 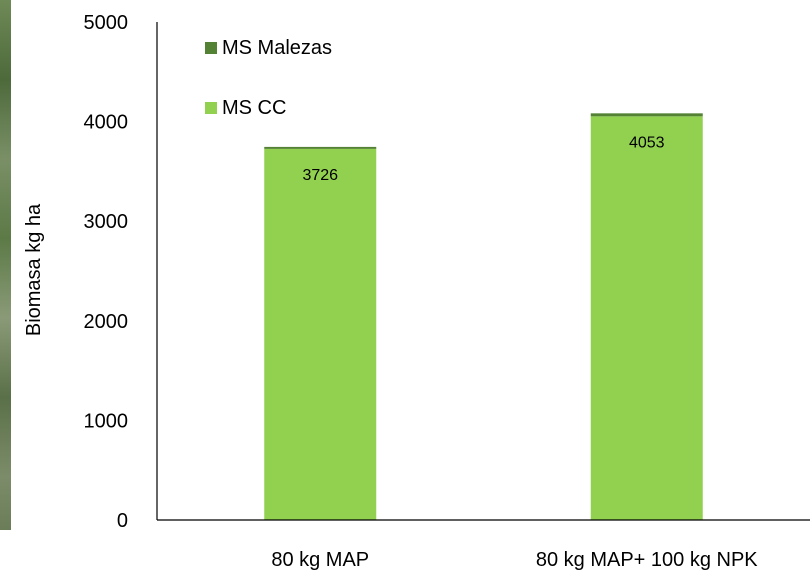 I want to click on legend-label: MS CC, so click(x=254, y=108).